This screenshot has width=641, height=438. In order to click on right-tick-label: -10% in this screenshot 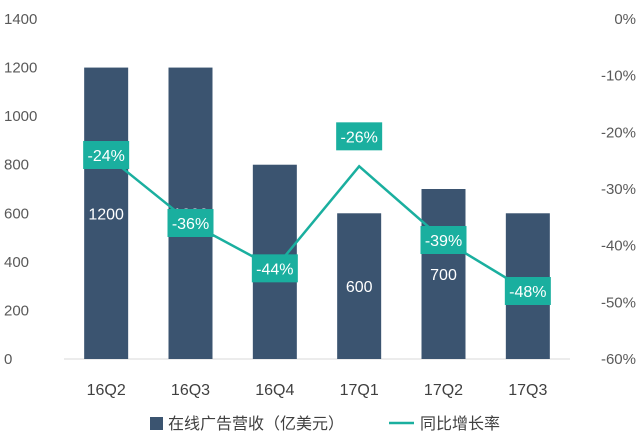, I will do `click(618, 76)`.